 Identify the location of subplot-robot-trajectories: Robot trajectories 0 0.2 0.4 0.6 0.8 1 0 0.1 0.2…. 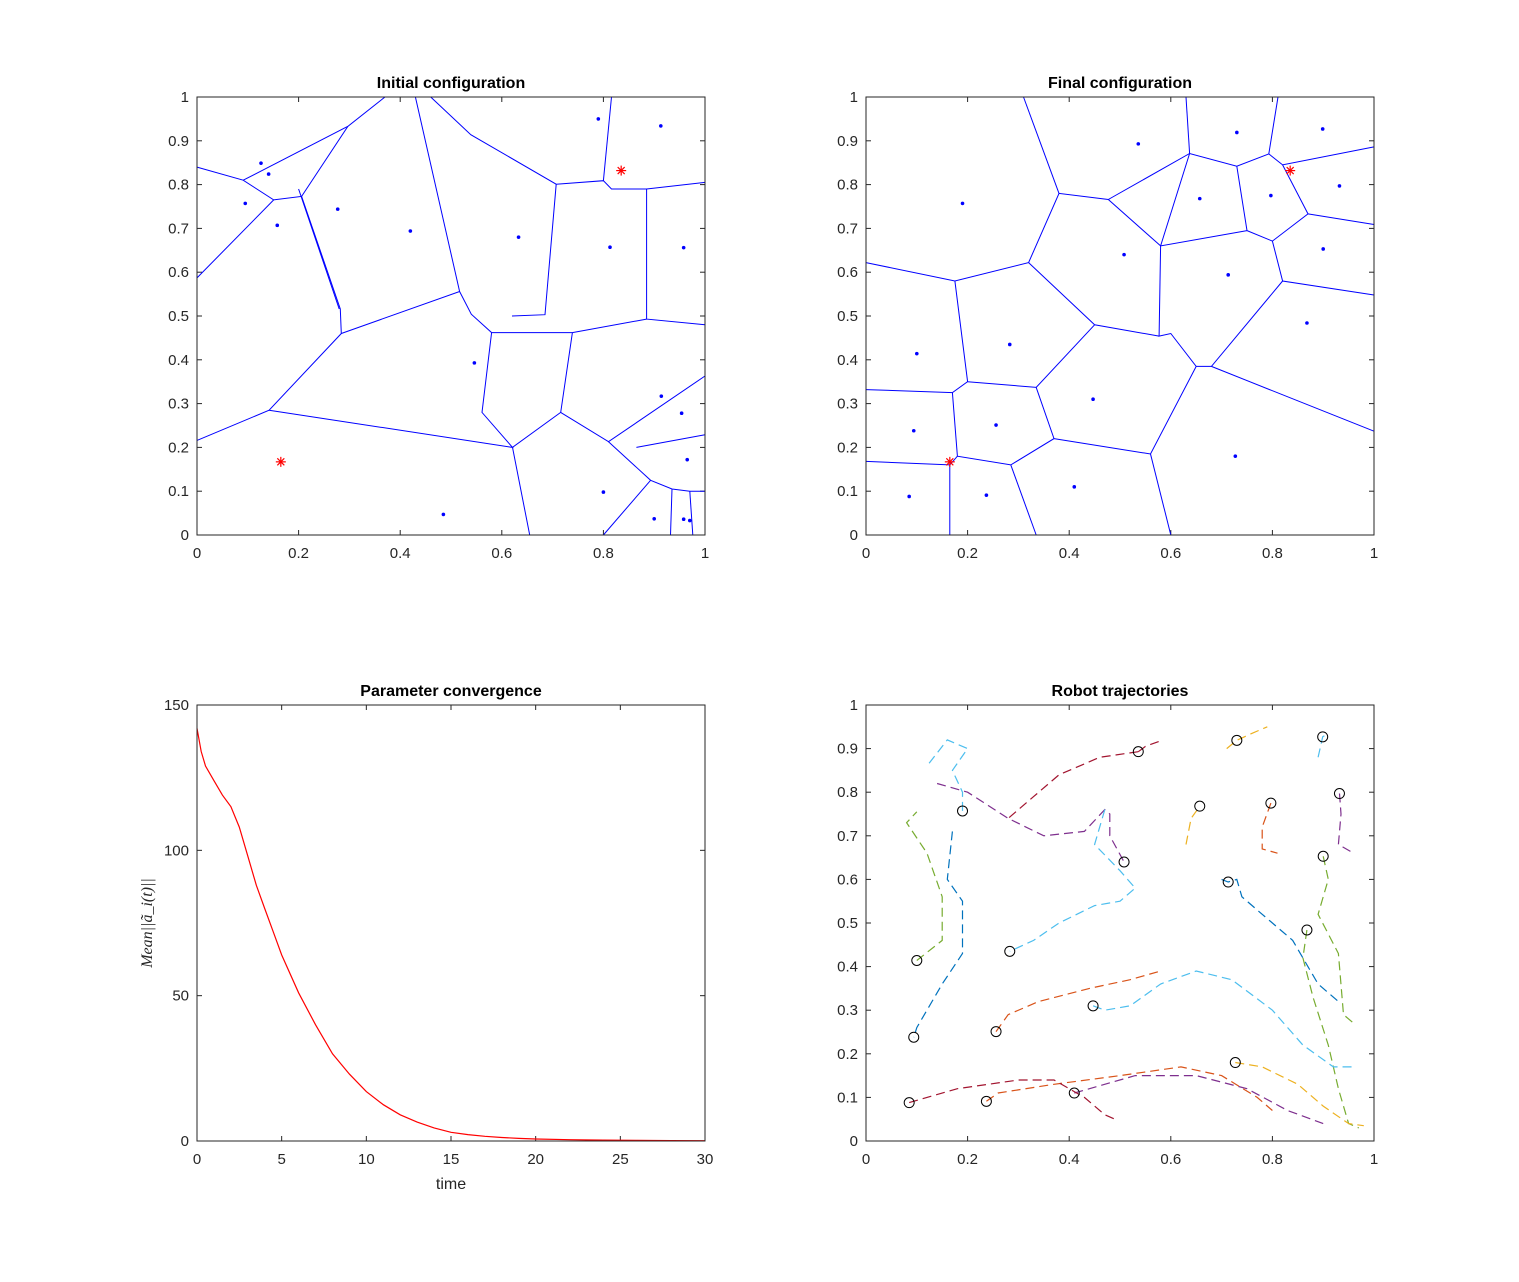
(1107, 925).